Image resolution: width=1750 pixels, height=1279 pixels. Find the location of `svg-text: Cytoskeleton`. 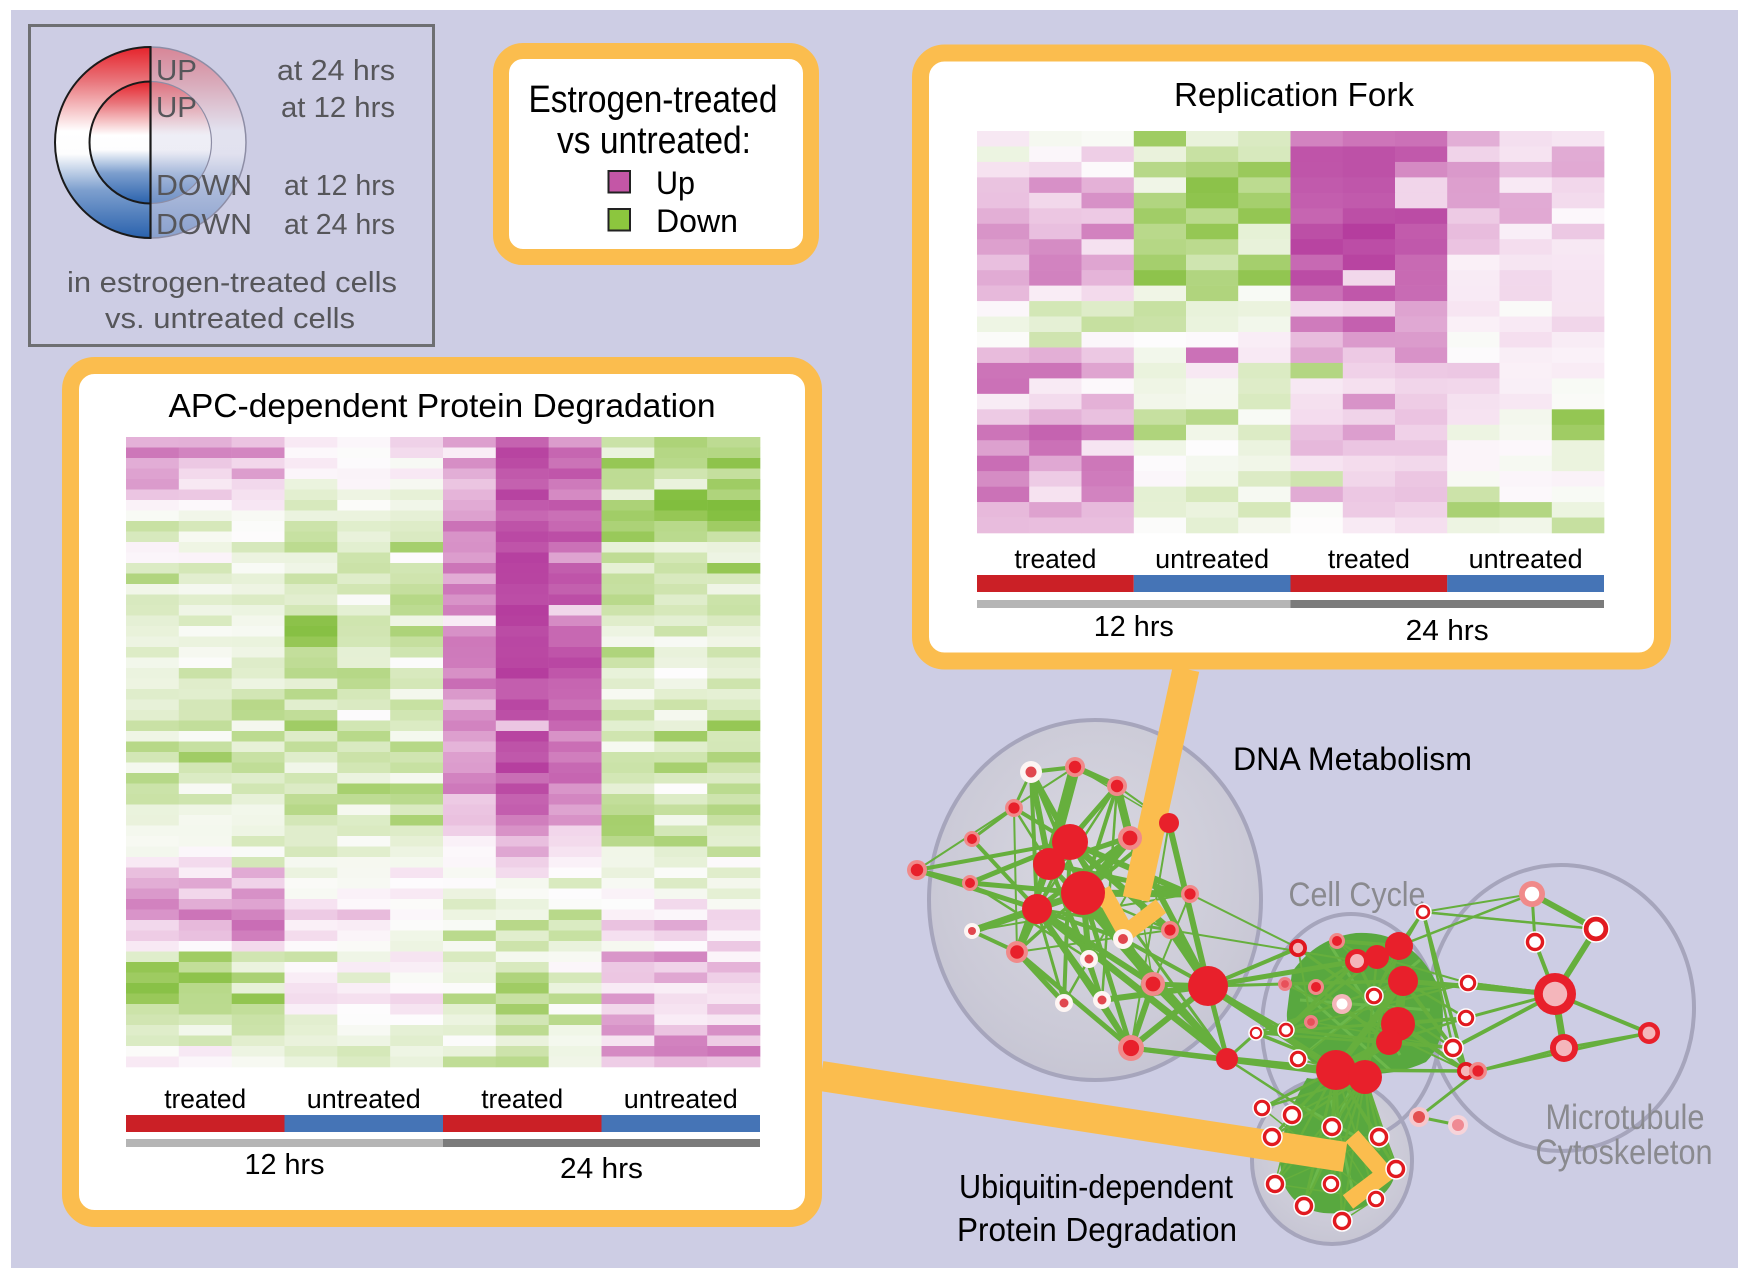

svg-text: Cytoskeleton is located at coordinates (1624, 1152).